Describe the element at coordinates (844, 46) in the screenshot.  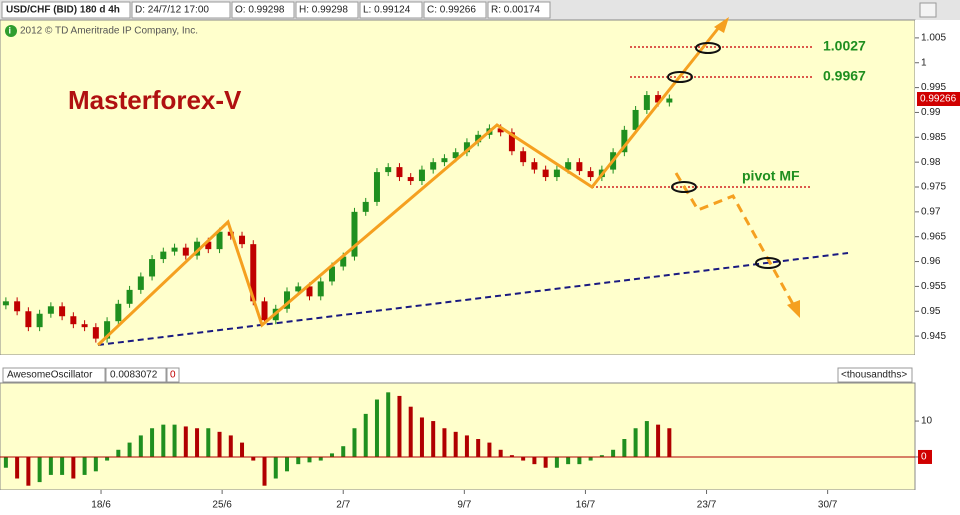
I see `annotation-label: 1.0027` at that location.